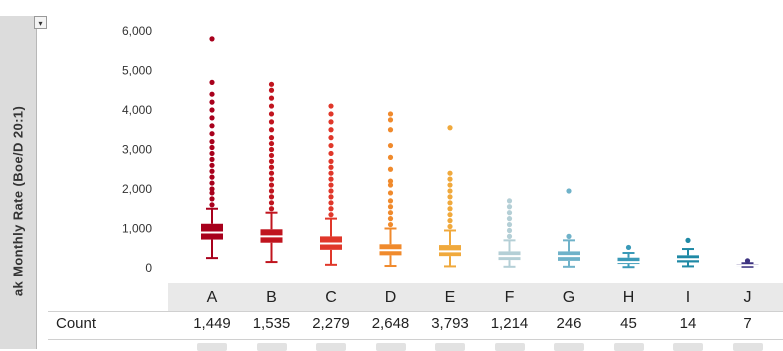 The height and width of the screenshot is (351, 783). What do you see at coordinates (415, 345) in the screenshot?
I see `cropped-stats-row` at bounding box center [415, 345].